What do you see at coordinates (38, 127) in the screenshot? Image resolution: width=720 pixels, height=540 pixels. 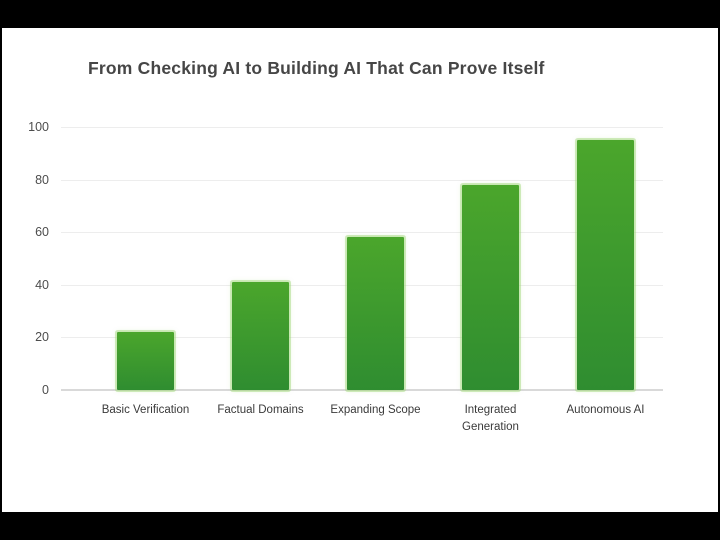 I see `y-tick-label: 100` at bounding box center [38, 127].